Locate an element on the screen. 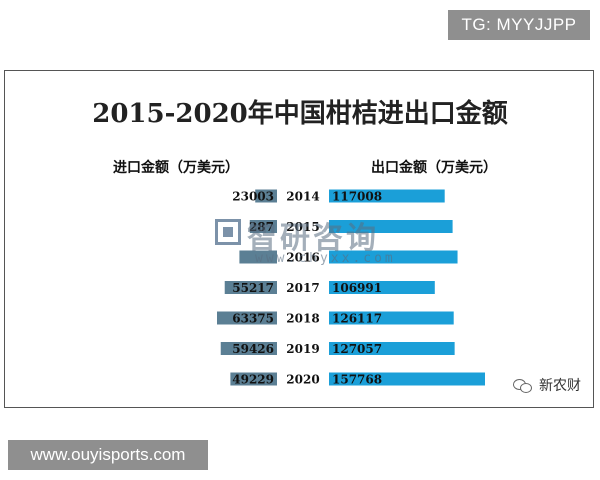 This screenshot has width=600, height=480. import-value-label-2019: 59426 is located at coordinates (253, 349).